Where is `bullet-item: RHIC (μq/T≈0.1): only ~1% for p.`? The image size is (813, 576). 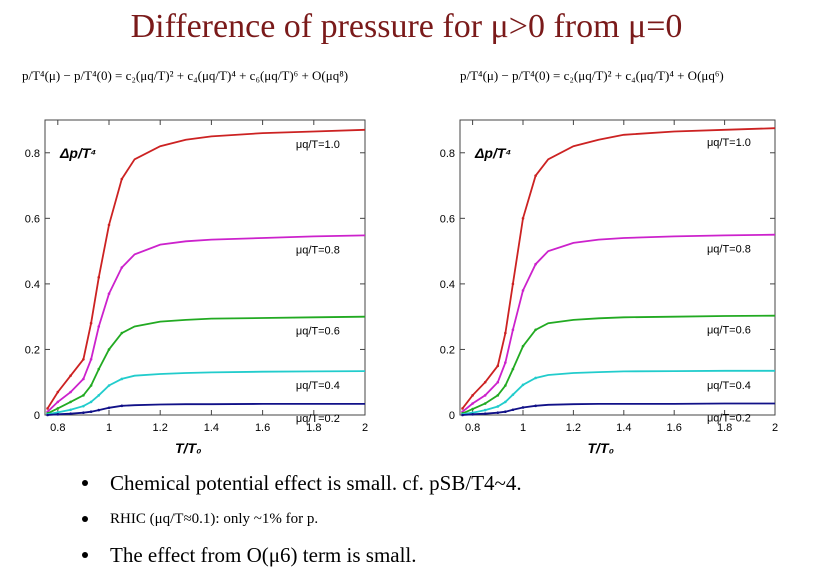 bullet-item: RHIC (μq/T≈0.1): only ~1% for p. is located at coordinates (302, 519).